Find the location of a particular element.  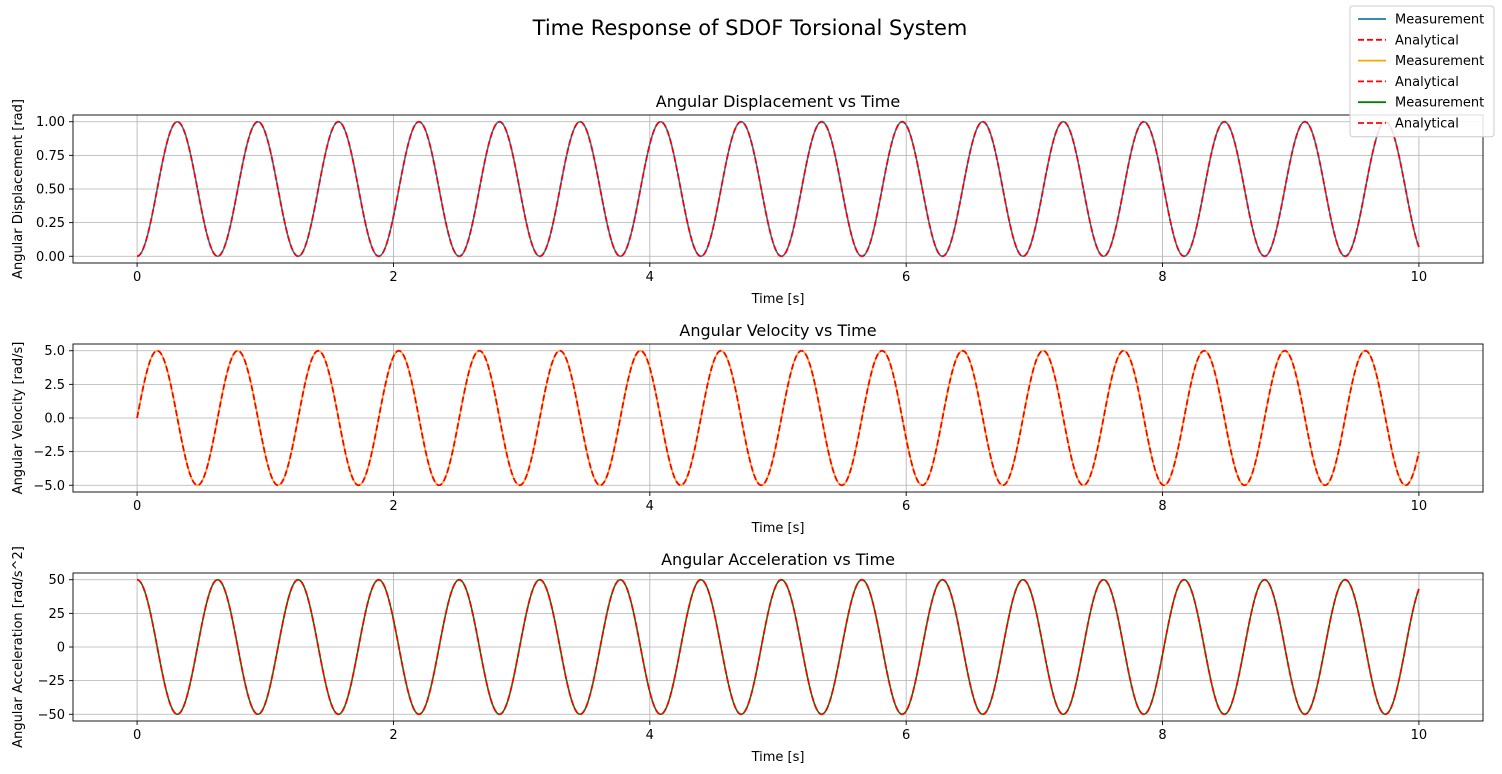

y-tick-label: 25 is located at coordinates (56, 614).